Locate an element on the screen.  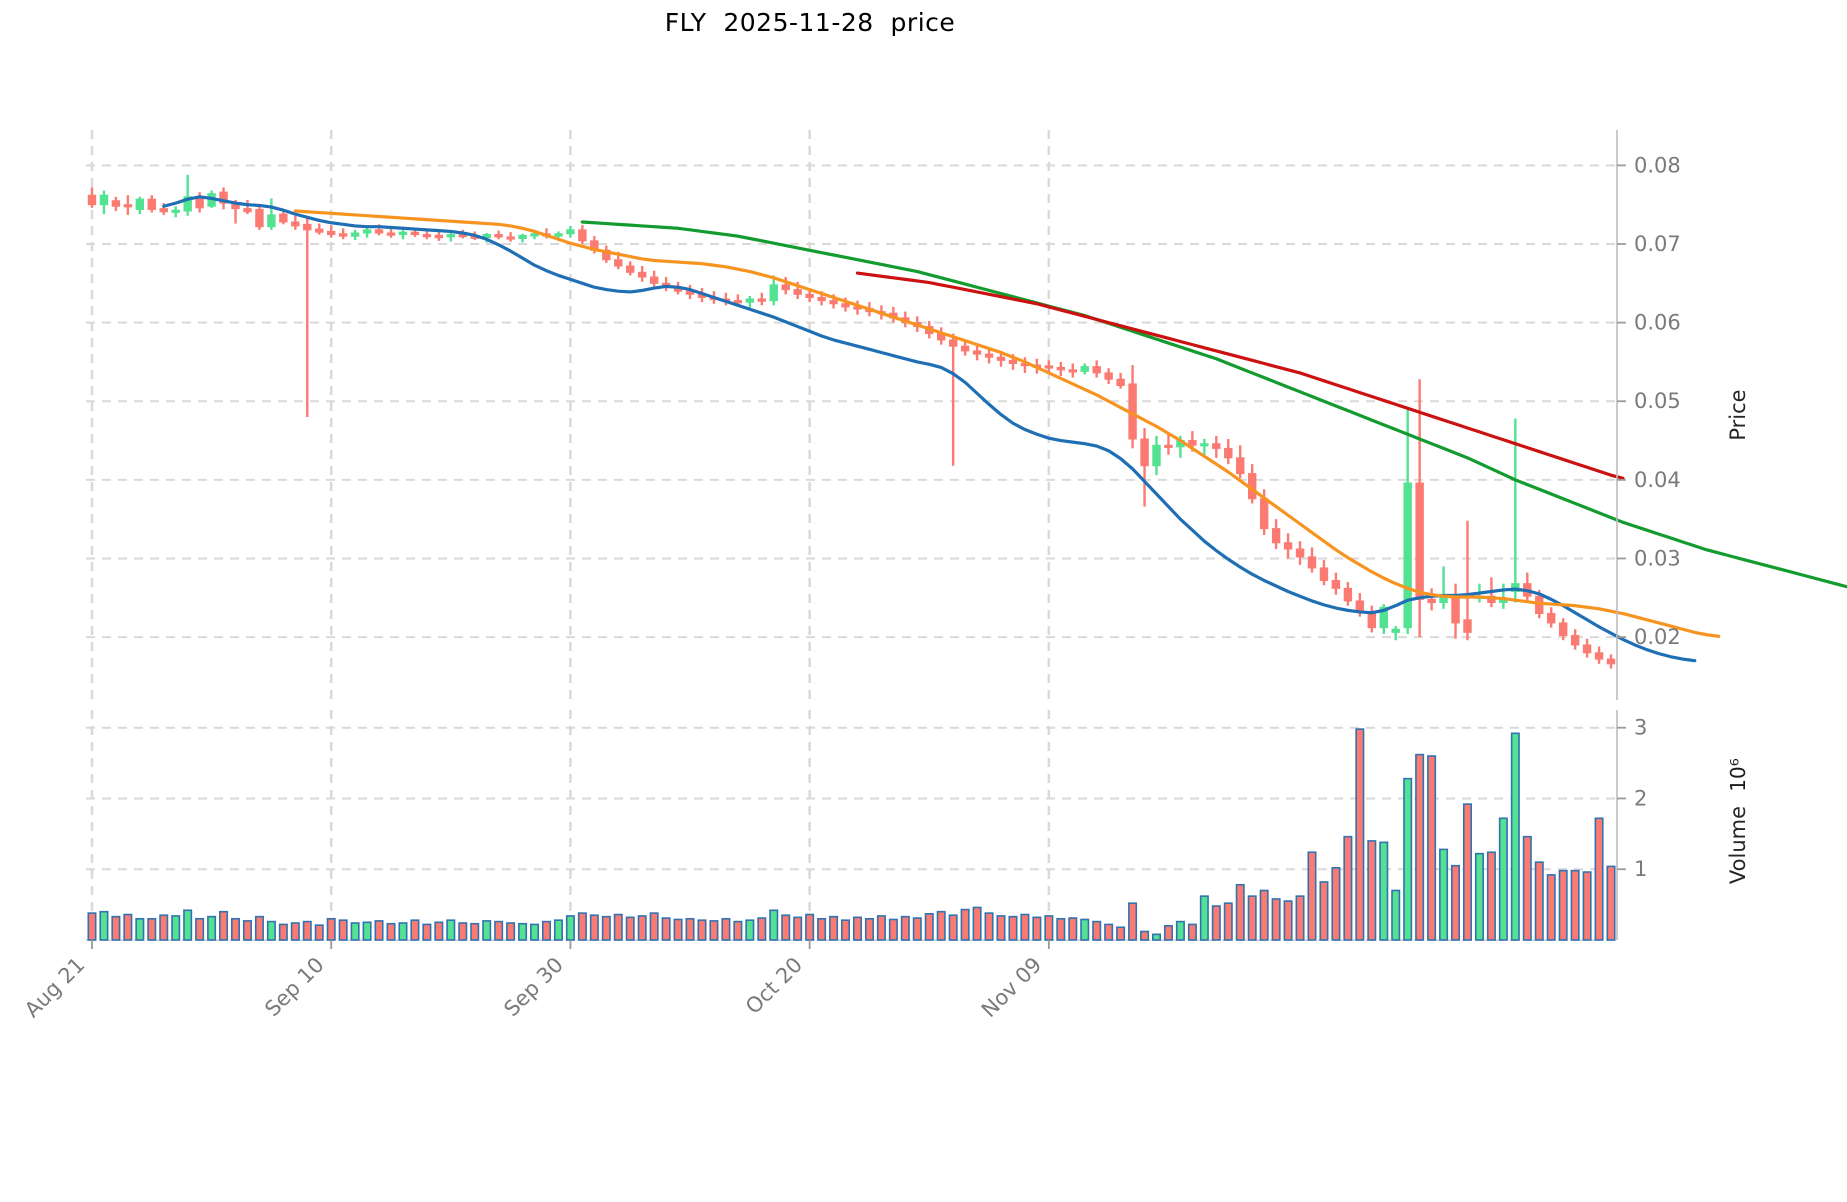
price-axis-ticks: 0.08 0.07 0.06 0.05 0.04 0.03 0.02 is located at coordinates (1649, 401).